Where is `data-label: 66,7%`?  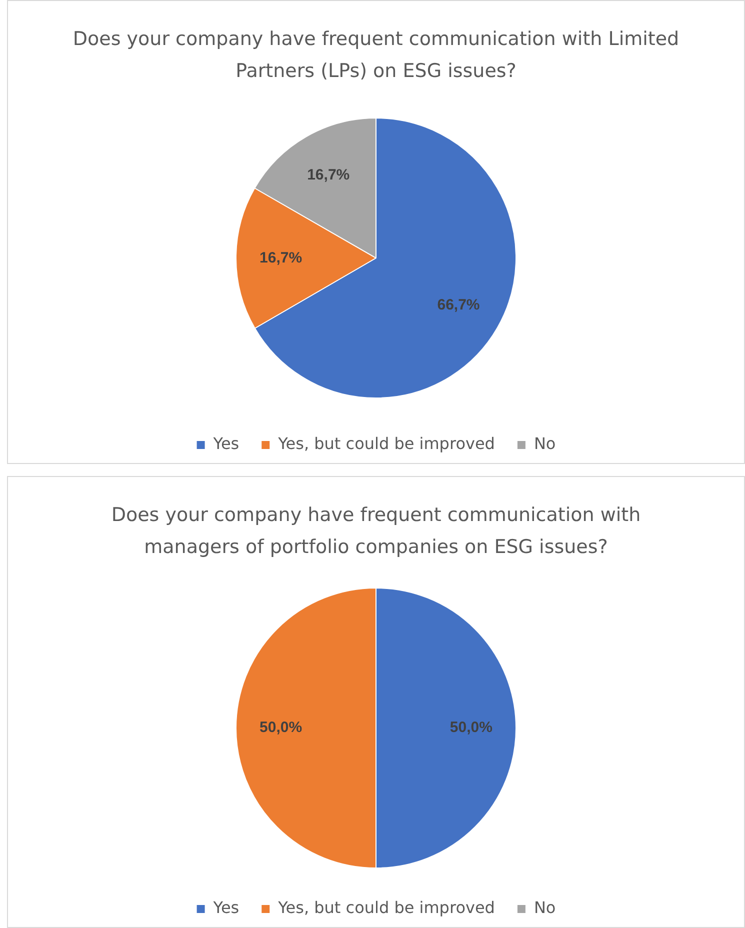 data-label: 66,7% is located at coordinates (458, 305).